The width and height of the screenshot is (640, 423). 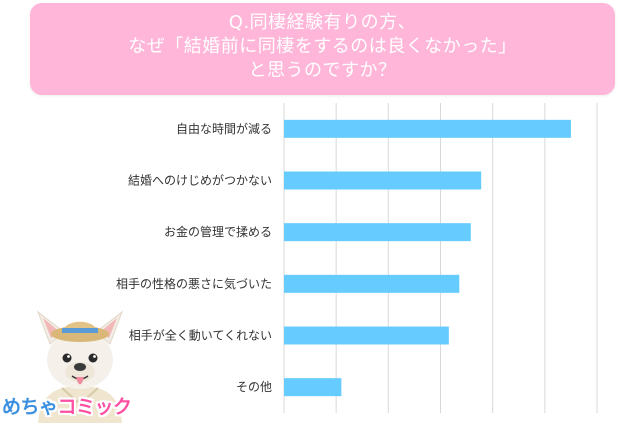 What do you see at coordinates (200, 180) in the screenshot?
I see `category-label-1: 結婚へのけじめがつかない` at bounding box center [200, 180].